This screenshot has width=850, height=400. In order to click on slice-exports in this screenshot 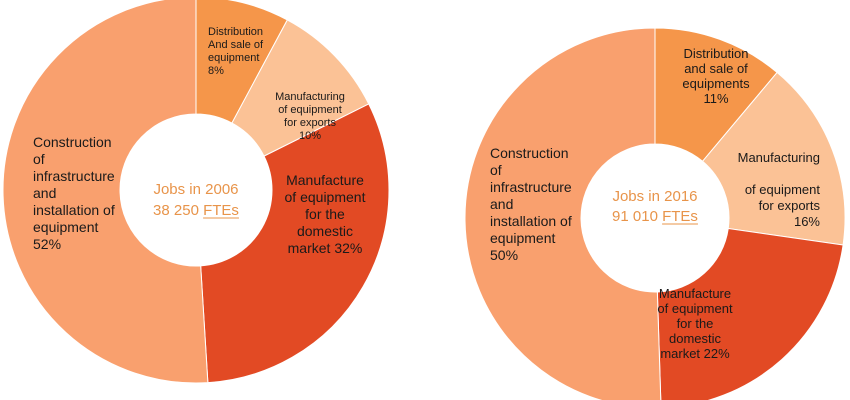, I will do `click(773, 158)`.